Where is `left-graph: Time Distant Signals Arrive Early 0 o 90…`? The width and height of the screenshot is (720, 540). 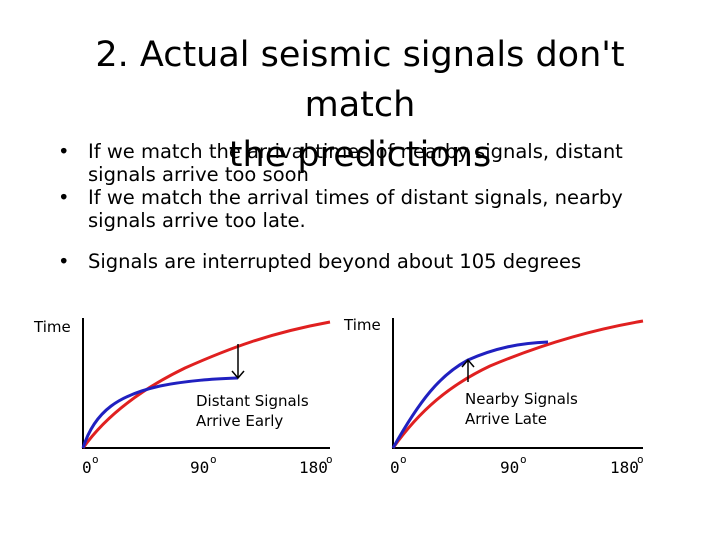
left-graph: Time Distant Signals Arrive Early 0 o 90… is located at coordinates (183, 397).